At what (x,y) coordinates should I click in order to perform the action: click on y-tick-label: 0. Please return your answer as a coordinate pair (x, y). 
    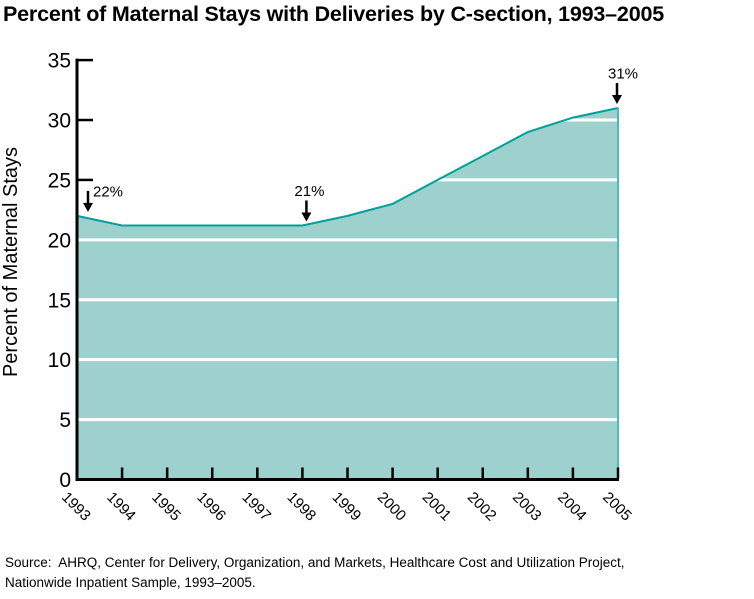
    Looking at the image, I should click on (65, 480).